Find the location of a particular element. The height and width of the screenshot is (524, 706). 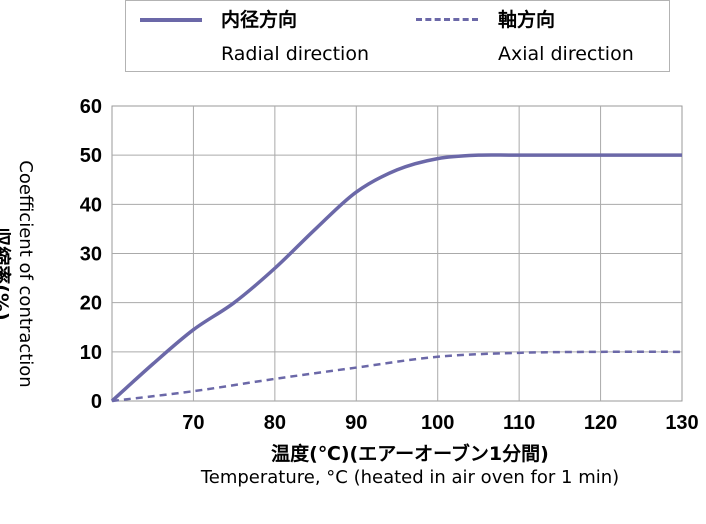

y-tick-label-0: 0 is located at coordinates (96, 402).